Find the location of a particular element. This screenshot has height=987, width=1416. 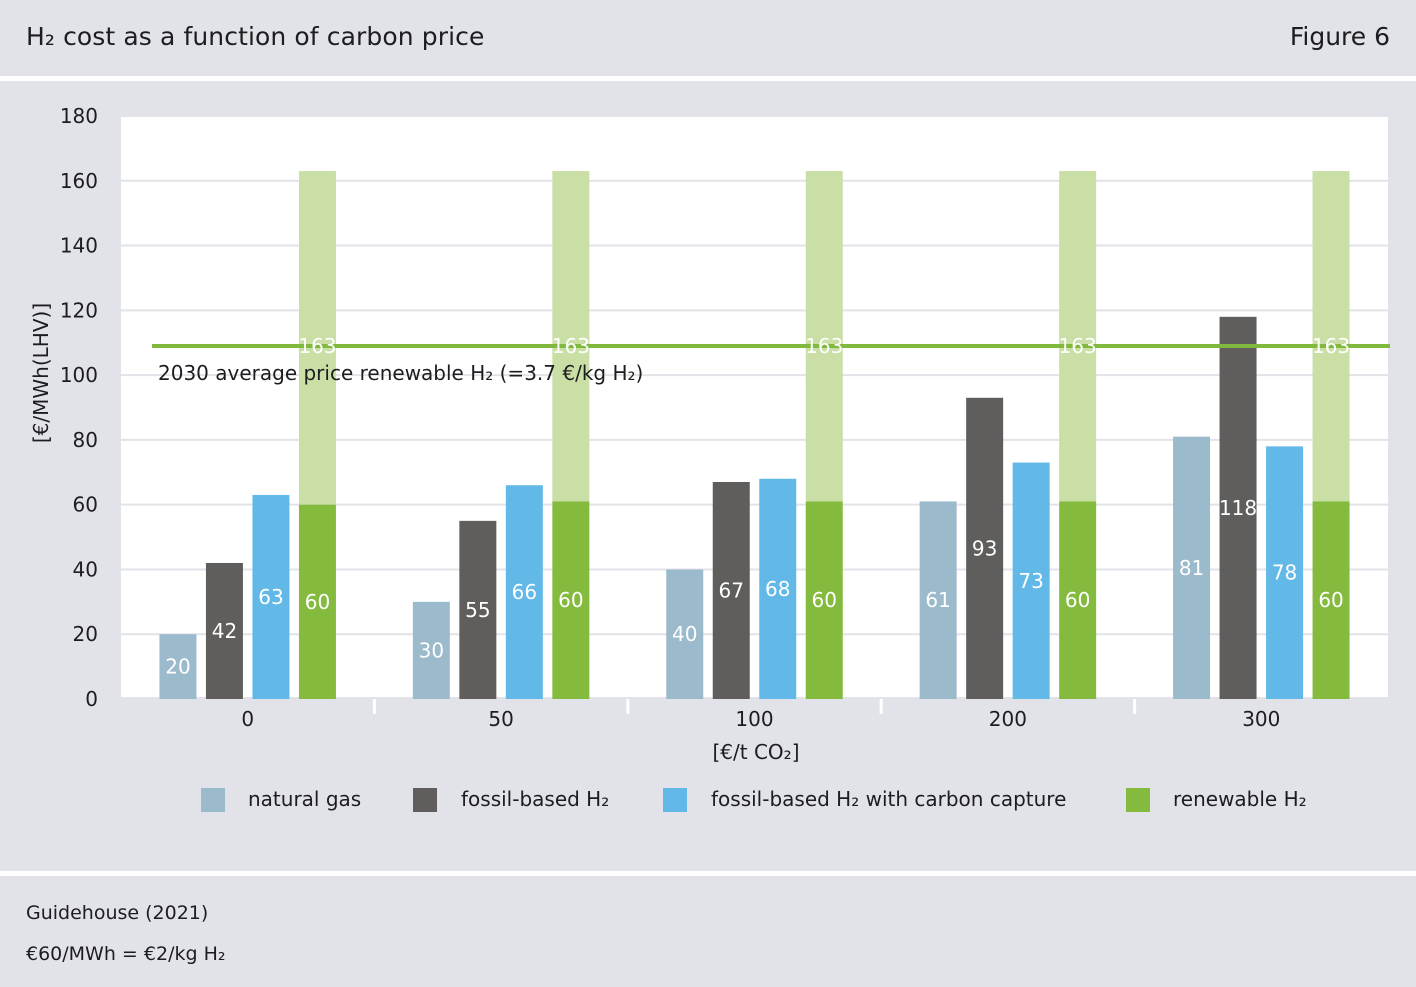

bar-value-label: 66 is located at coordinates (524, 592).